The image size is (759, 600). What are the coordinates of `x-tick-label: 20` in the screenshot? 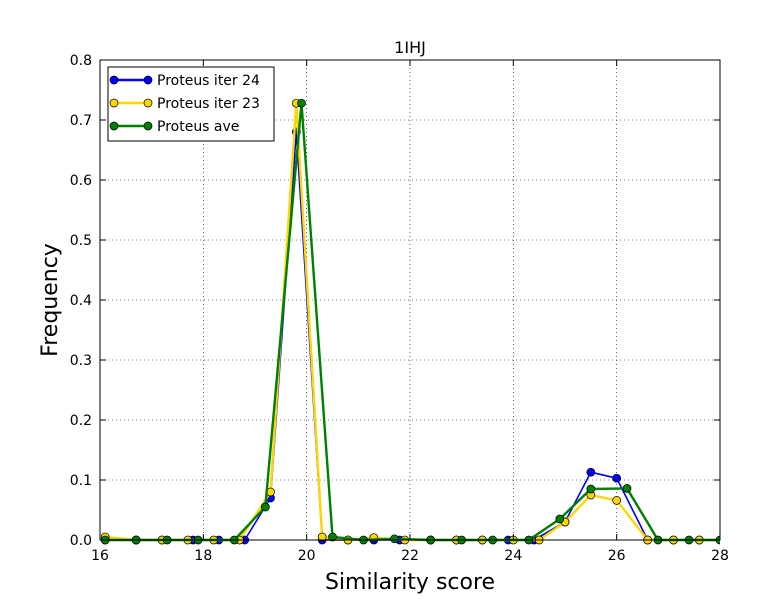 It's located at (307, 556).